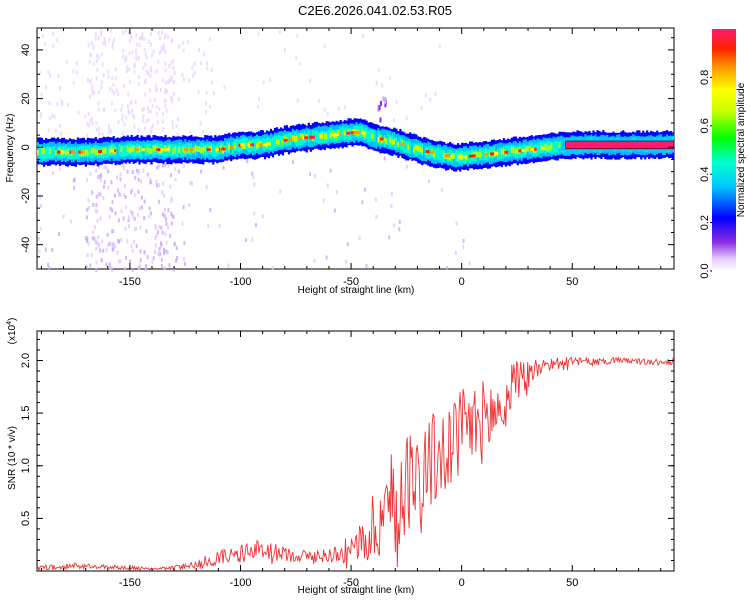  I want to click on spectrogram-x-tick-label: -50, so click(351, 282).